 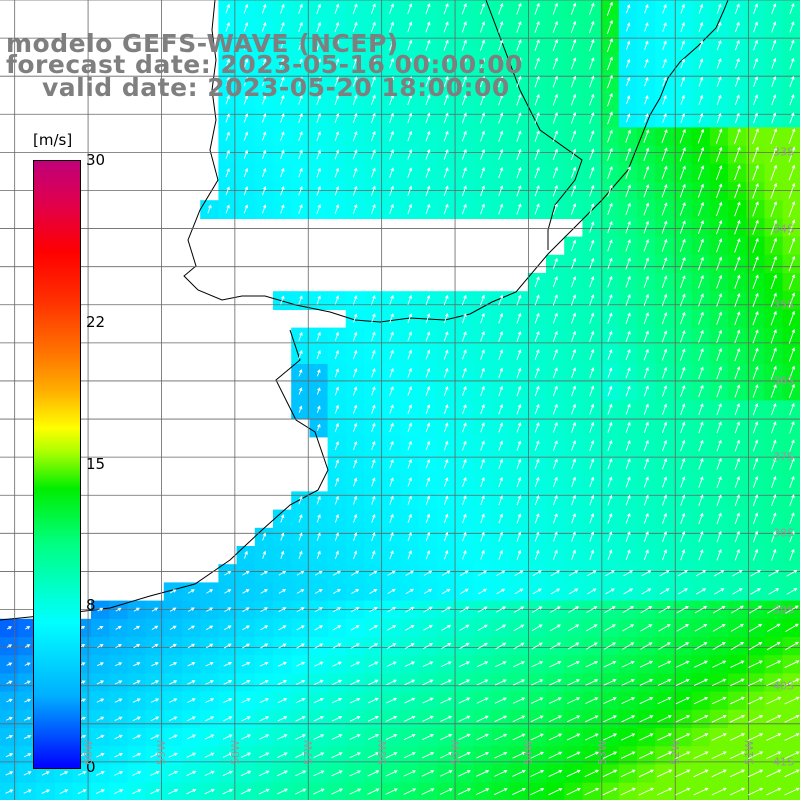 What do you see at coordinates (276, 87) in the screenshot?
I see `valid-date: valid date: 2023-05-20 18:00:00` at bounding box center [276, 87].